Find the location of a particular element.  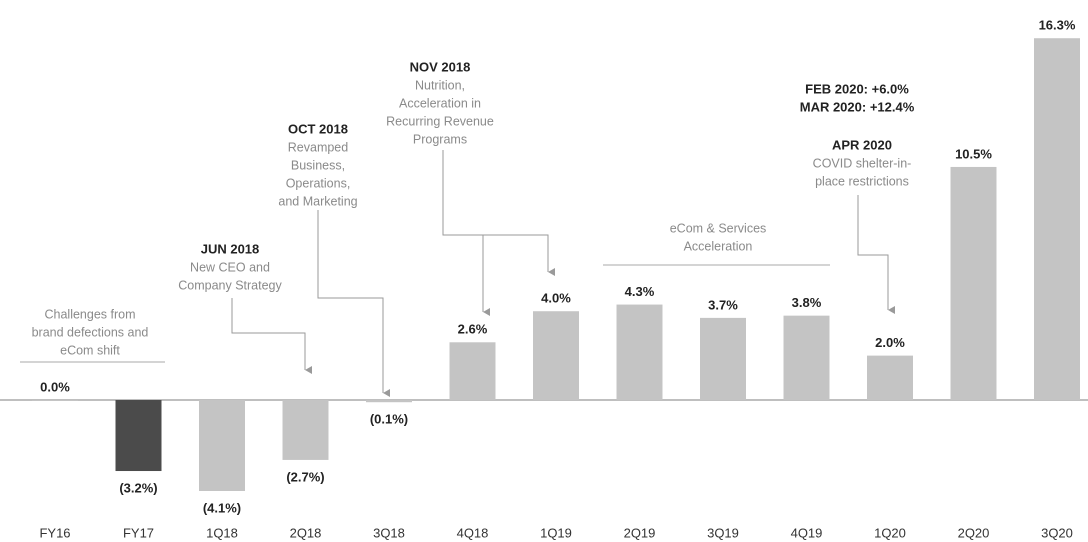

annotation-heading: OCT 2018 is located at coordinates (318, 128).